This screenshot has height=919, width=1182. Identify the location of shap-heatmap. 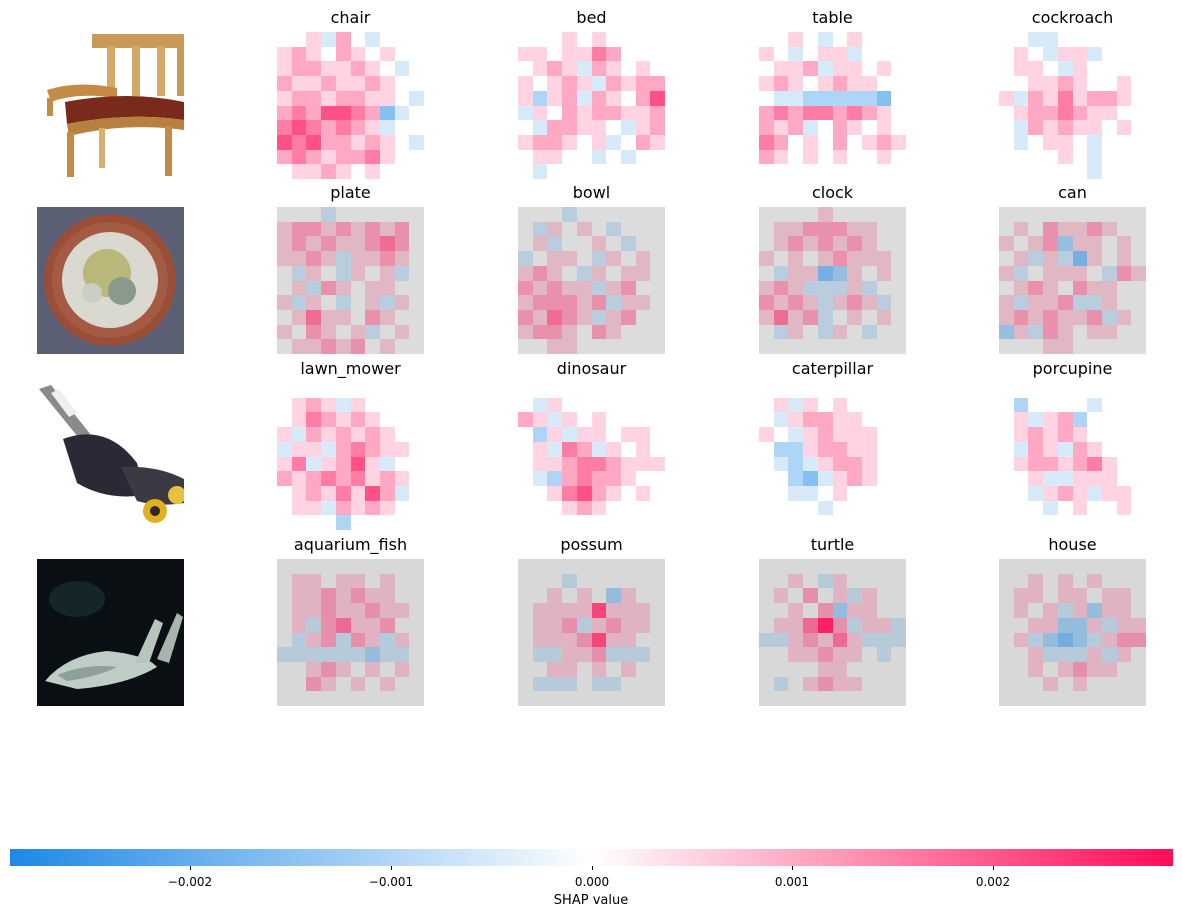
(1073, 457).